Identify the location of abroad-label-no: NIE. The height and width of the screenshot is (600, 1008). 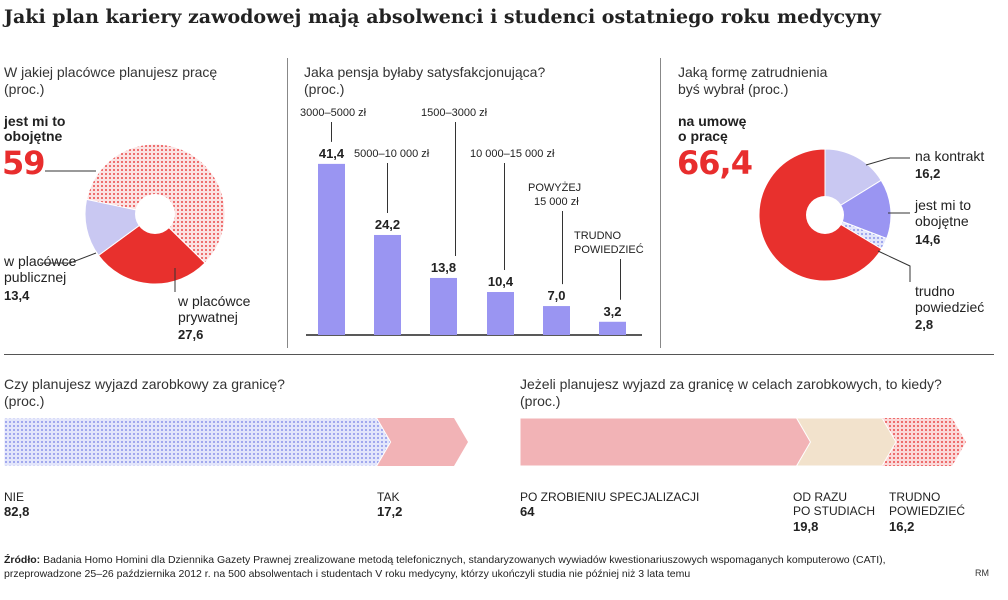
(14, 497).